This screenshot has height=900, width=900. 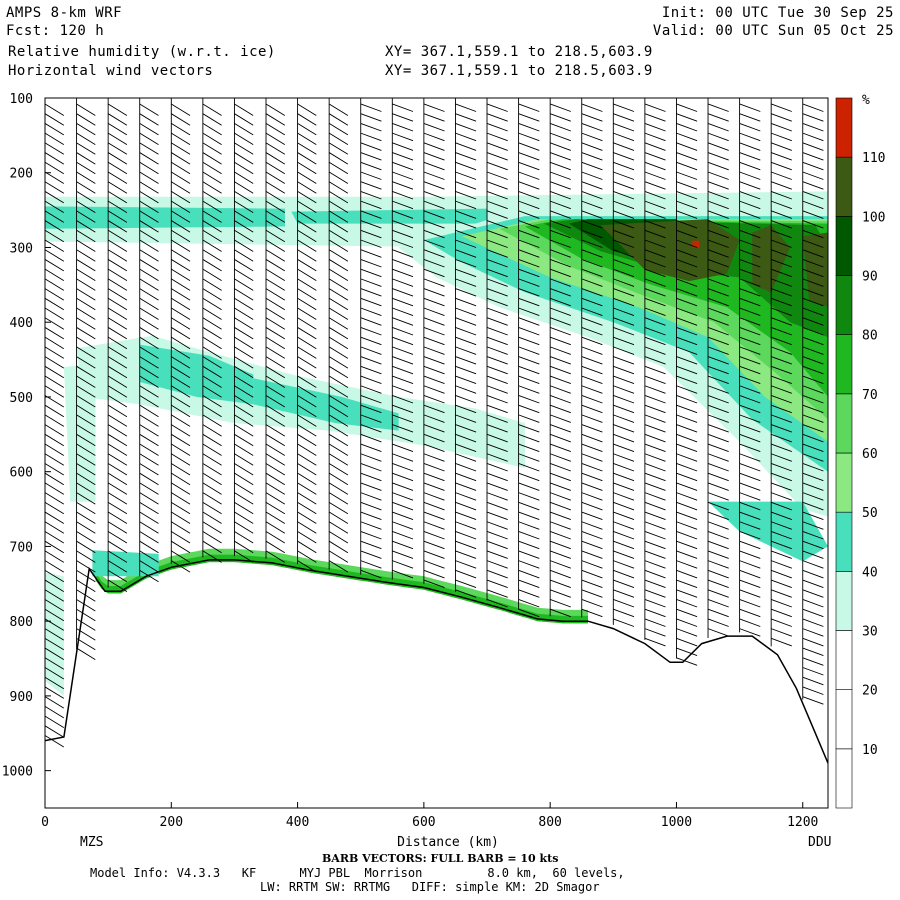 What do you see at coordinates (844, 660) in the screenshot?
I see `colorbar-swatch` at bounding box center [844, 660].